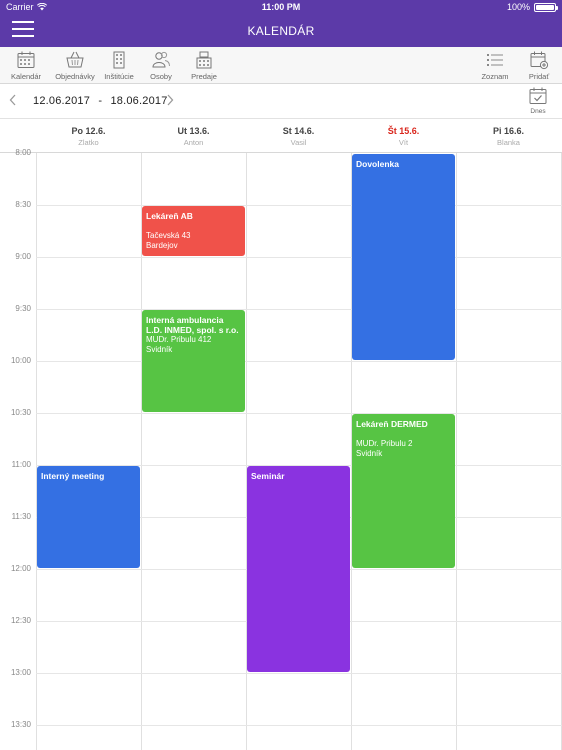  I want to click on calendar-event: Interný meeting, so click(88, 517).